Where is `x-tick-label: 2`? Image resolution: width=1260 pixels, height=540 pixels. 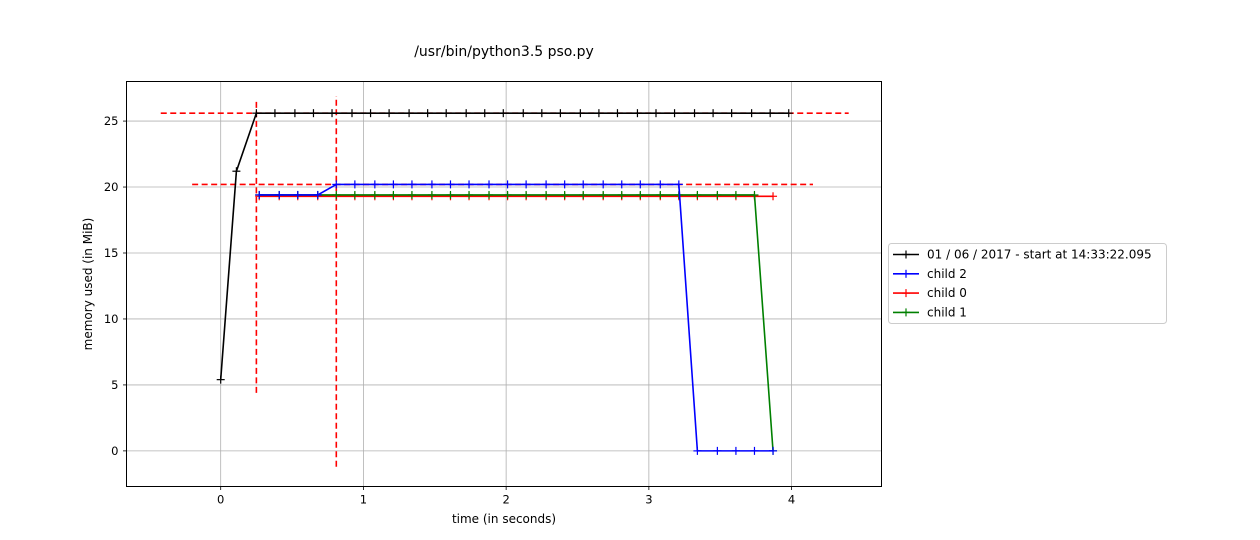
x-tick-label: 2 is located at coordinates (505, 500).